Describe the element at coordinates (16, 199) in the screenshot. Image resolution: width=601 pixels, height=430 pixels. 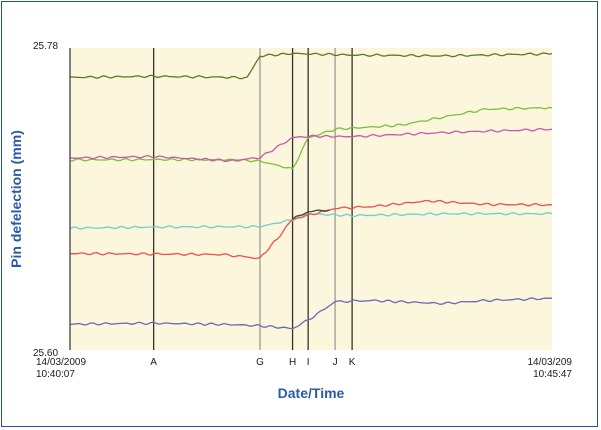
I see `y-axis-title: Pin defelection (mm)` at that location.